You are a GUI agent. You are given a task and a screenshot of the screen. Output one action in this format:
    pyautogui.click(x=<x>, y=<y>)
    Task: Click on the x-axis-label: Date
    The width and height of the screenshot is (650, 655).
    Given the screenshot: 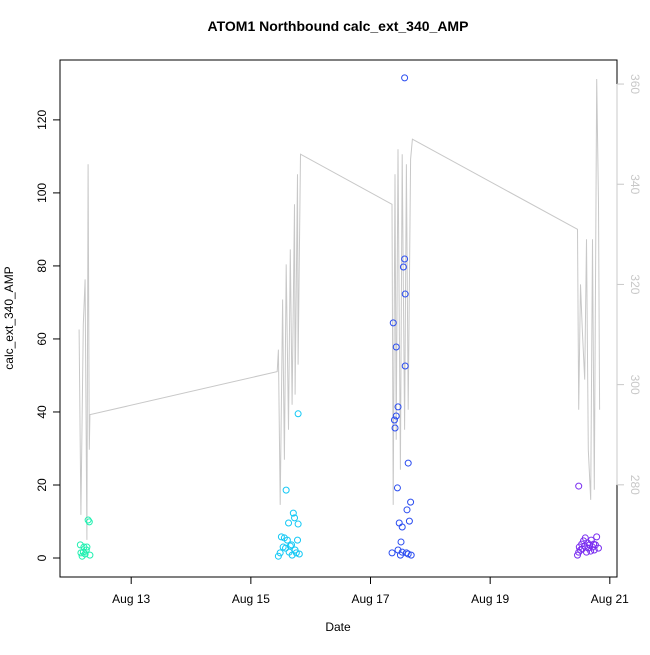 What is the action you would take?
    pyautogui.click(x=338, y=627)
    